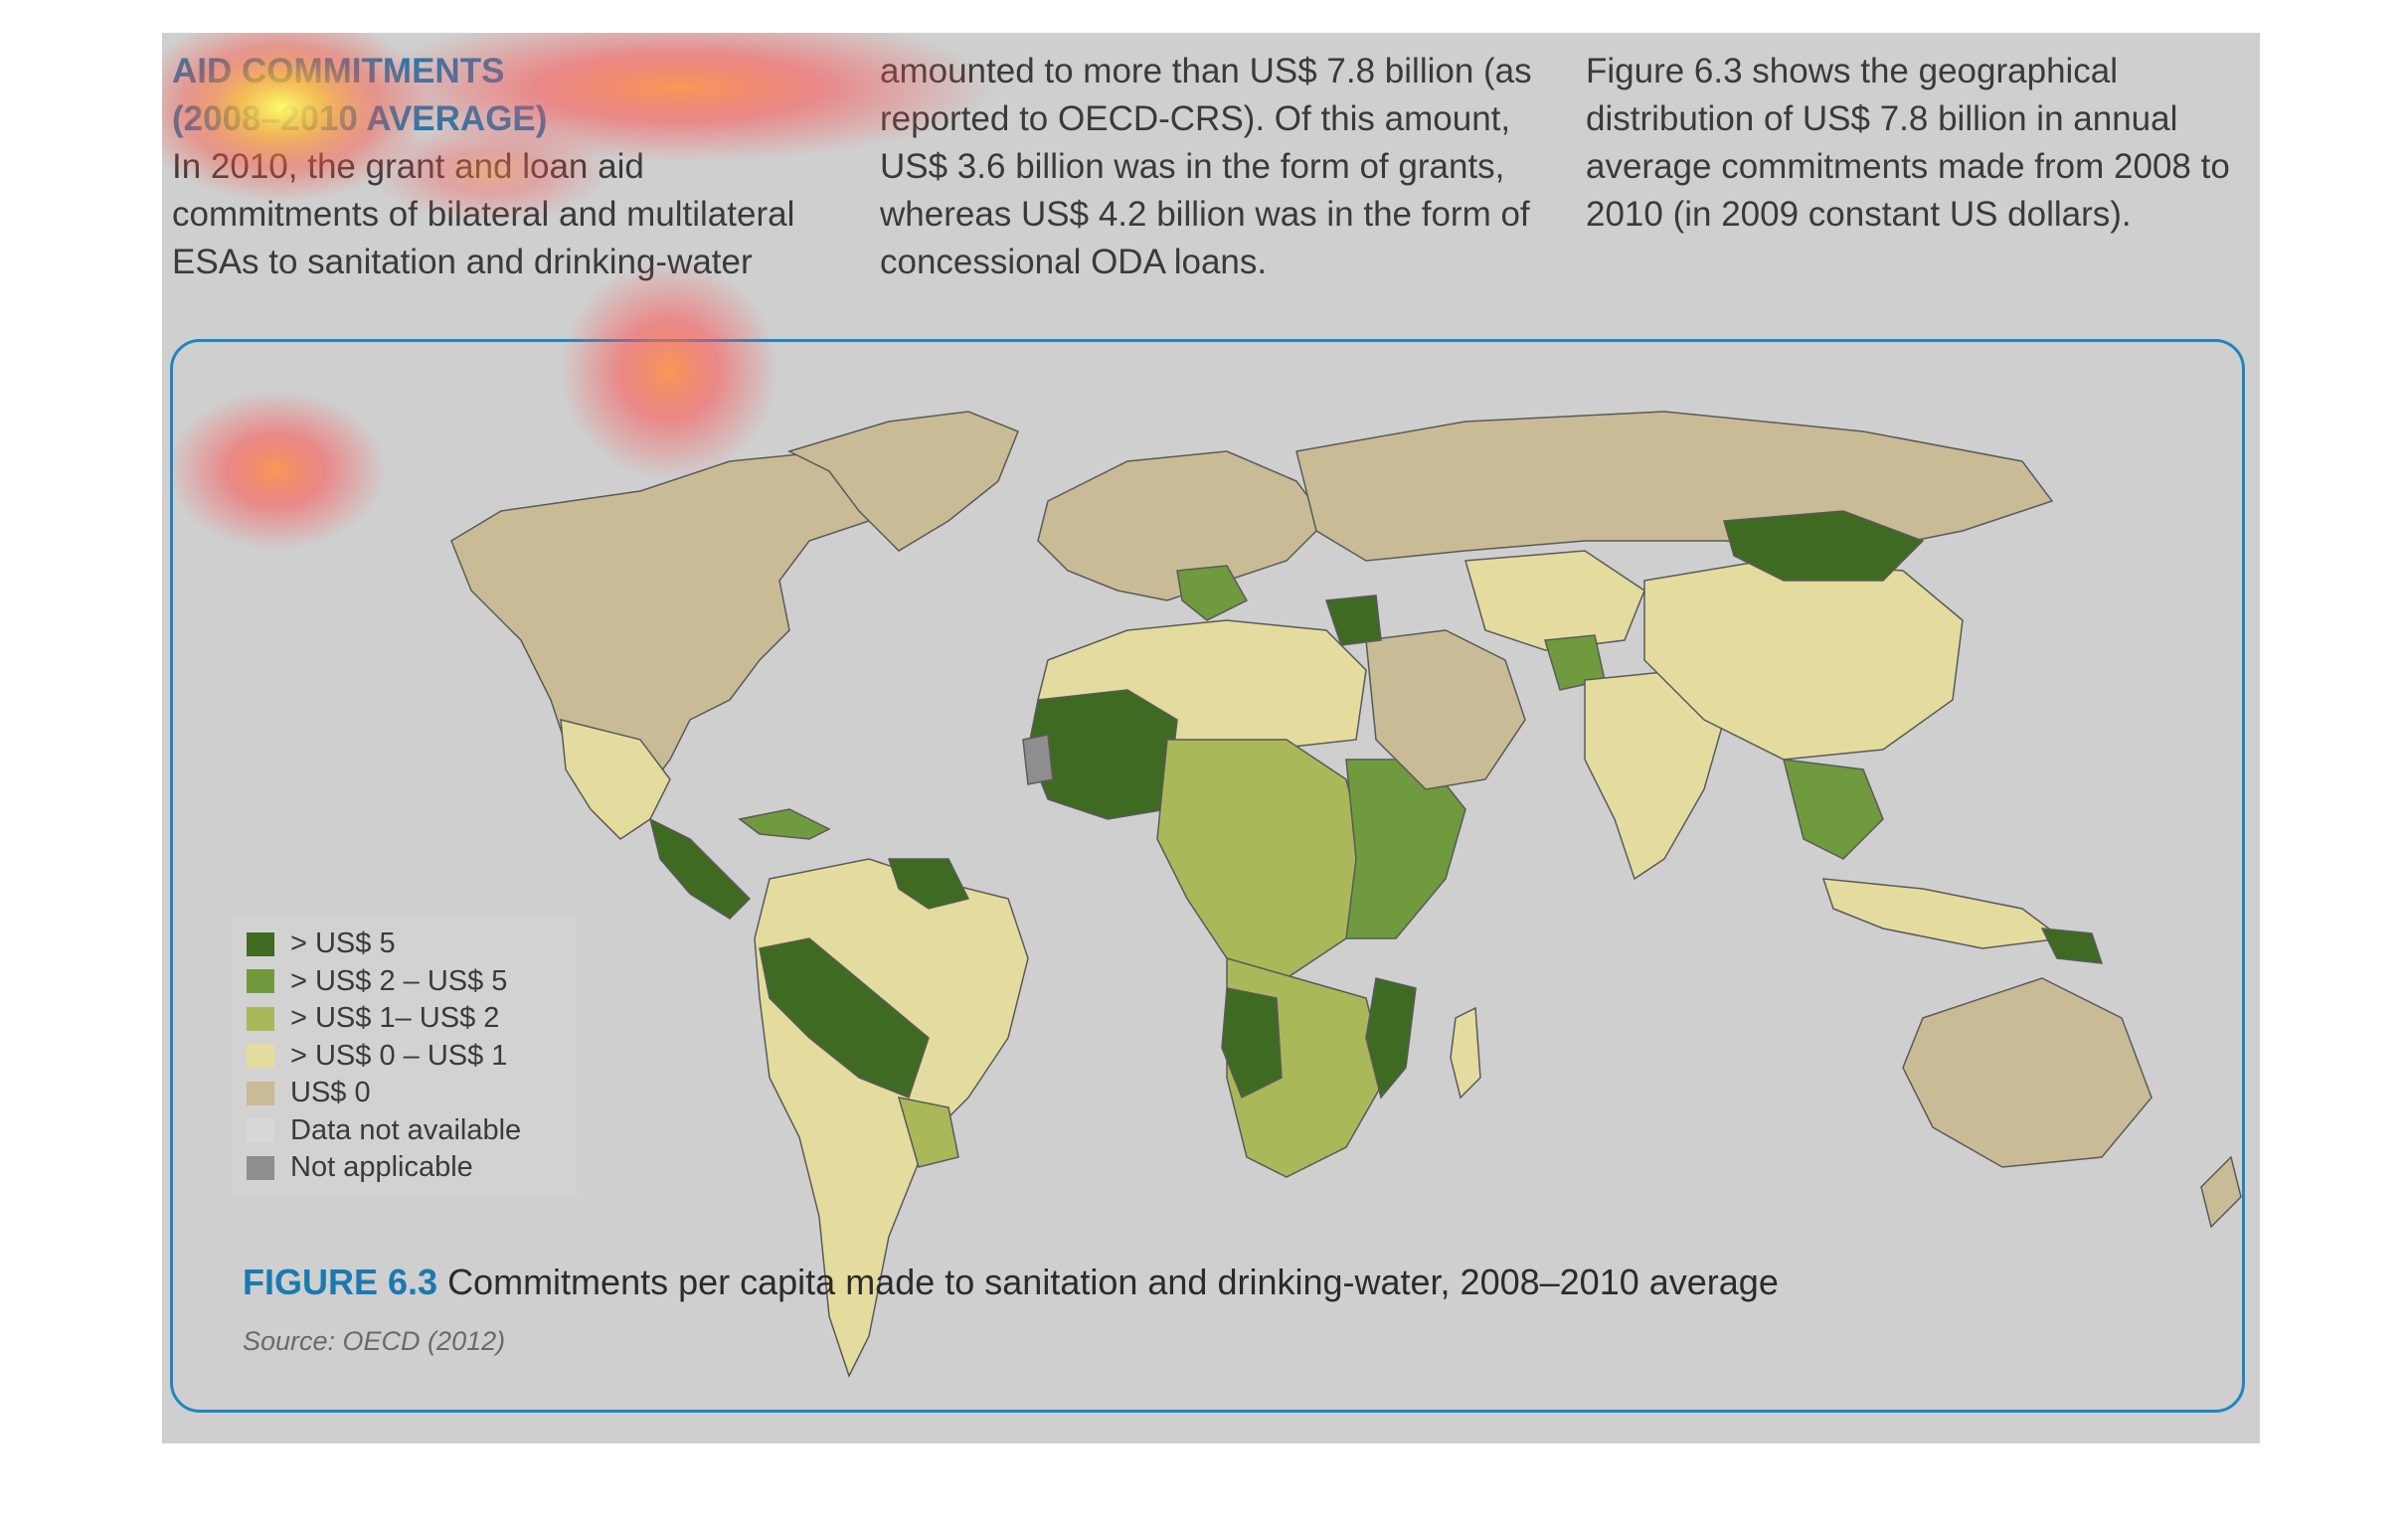 The image size is (2408, 1521). Describe the element at coordinates (1833, 809) in the screenshot. I see `southeast-asia` at that location.